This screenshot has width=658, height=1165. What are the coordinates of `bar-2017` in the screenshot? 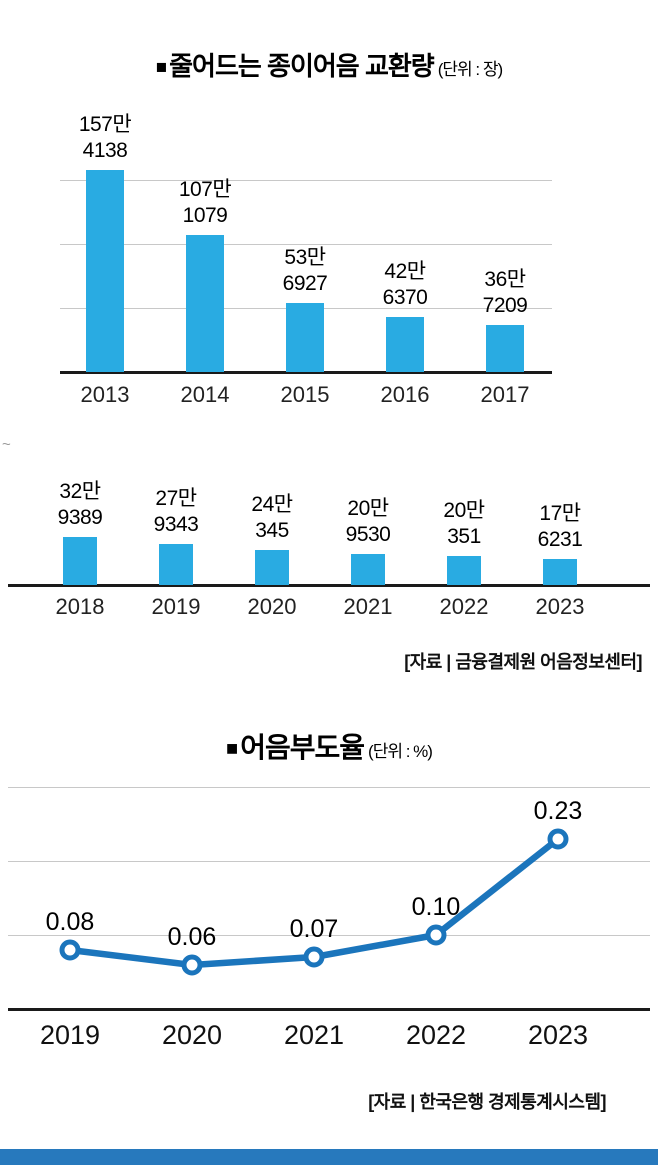 It's located at (505, 348).